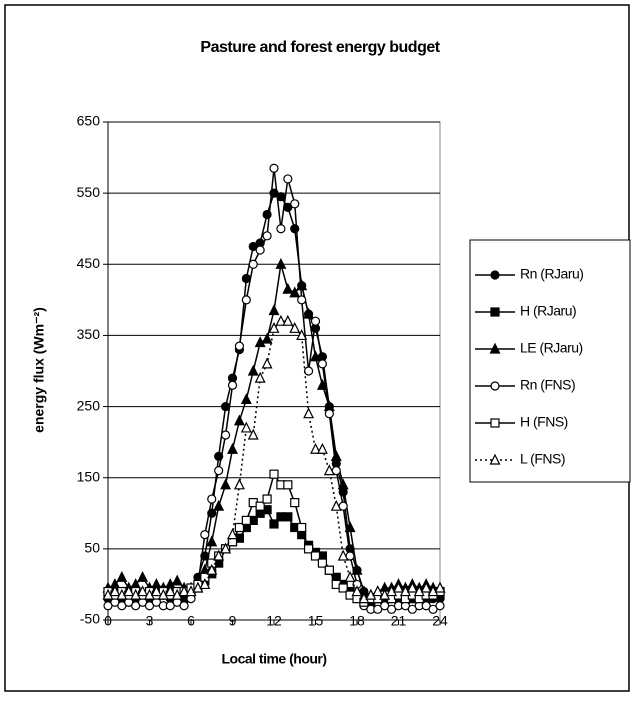  I want to click on y-tick-label: 450, so click(89, 263).